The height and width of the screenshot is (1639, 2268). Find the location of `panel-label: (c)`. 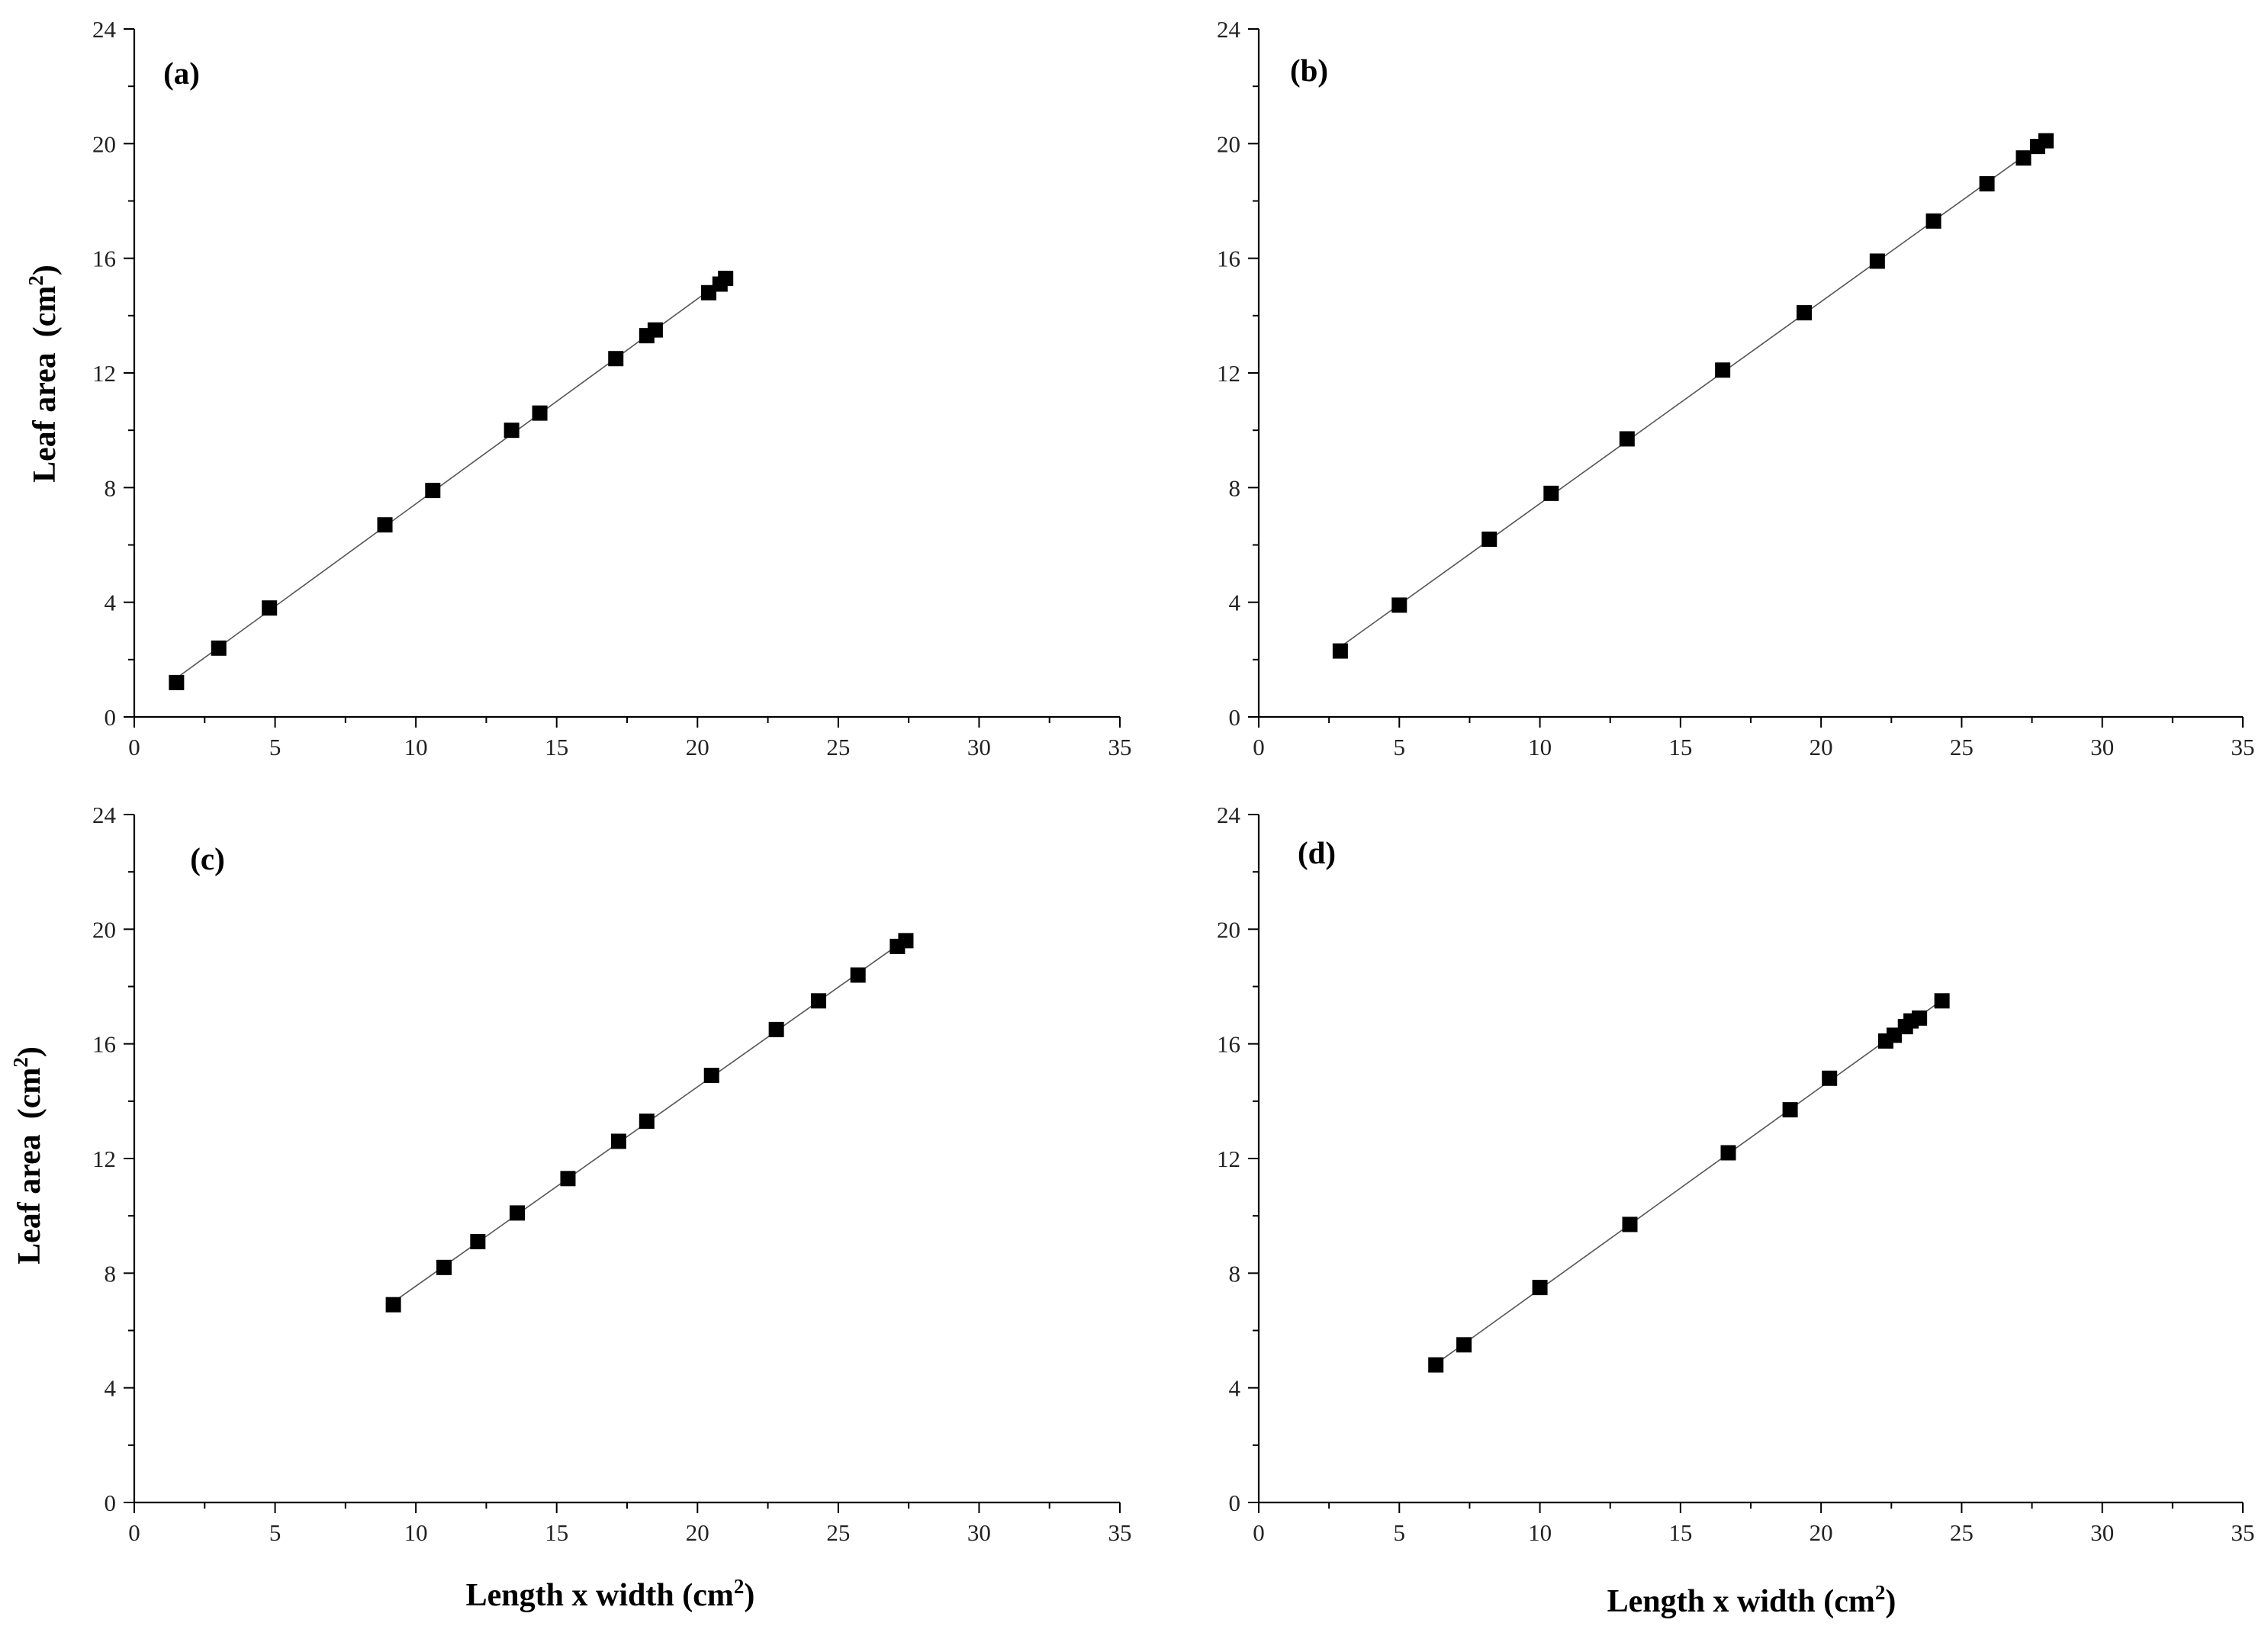

panel-label: (c) is located at coordinates (207, 859).